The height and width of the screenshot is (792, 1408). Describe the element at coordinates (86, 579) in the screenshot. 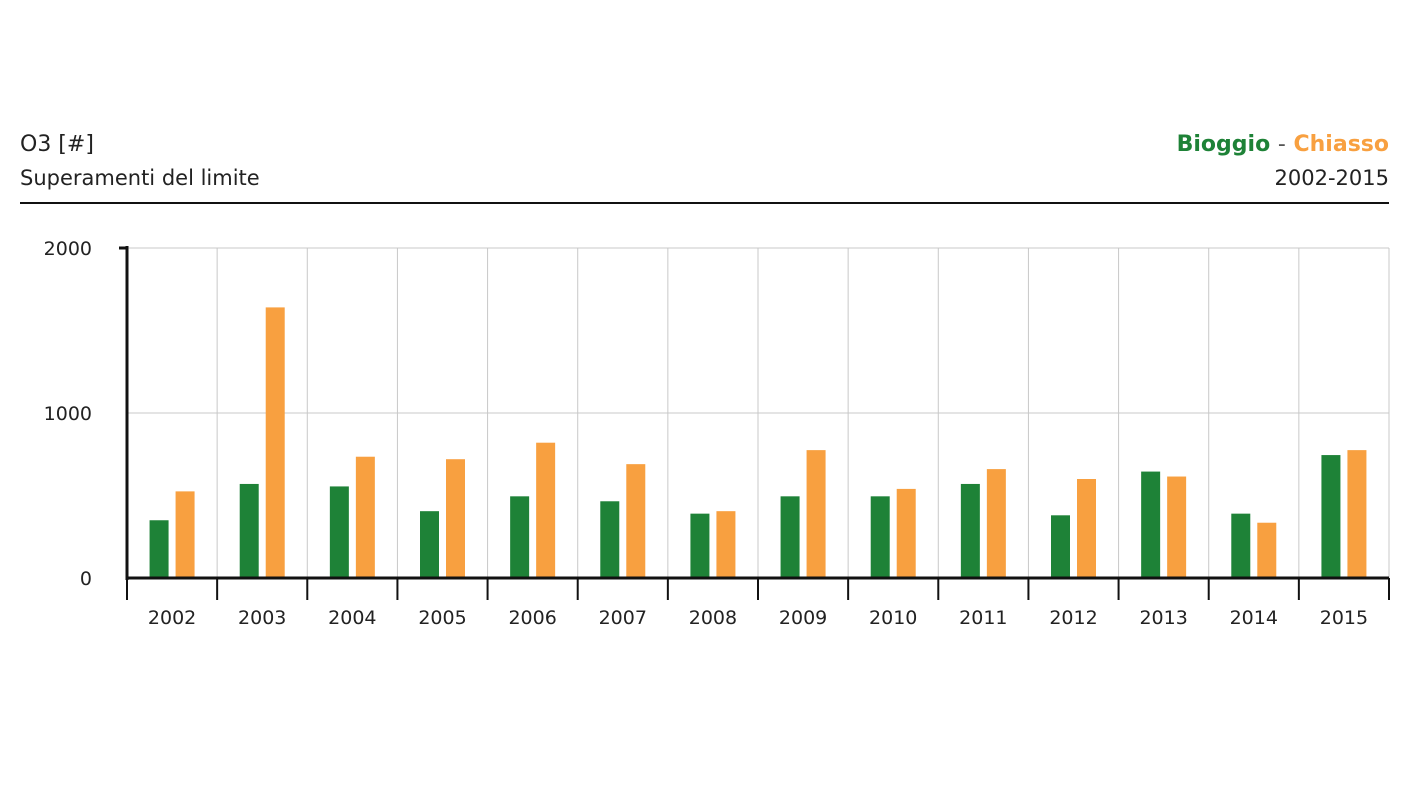

I see `y-tick-label: 0` at that location.